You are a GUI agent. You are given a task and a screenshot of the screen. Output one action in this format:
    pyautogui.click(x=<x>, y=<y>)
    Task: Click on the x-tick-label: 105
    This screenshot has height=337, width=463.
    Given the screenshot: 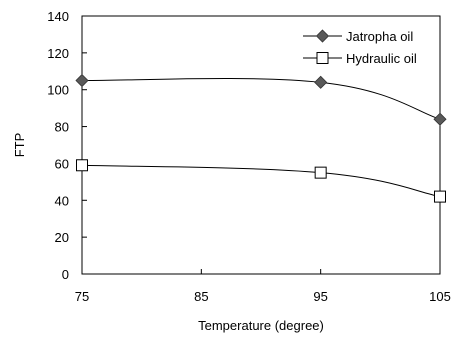 What is the action you would take?
    pyautogui.click(x=440, y=296)
    